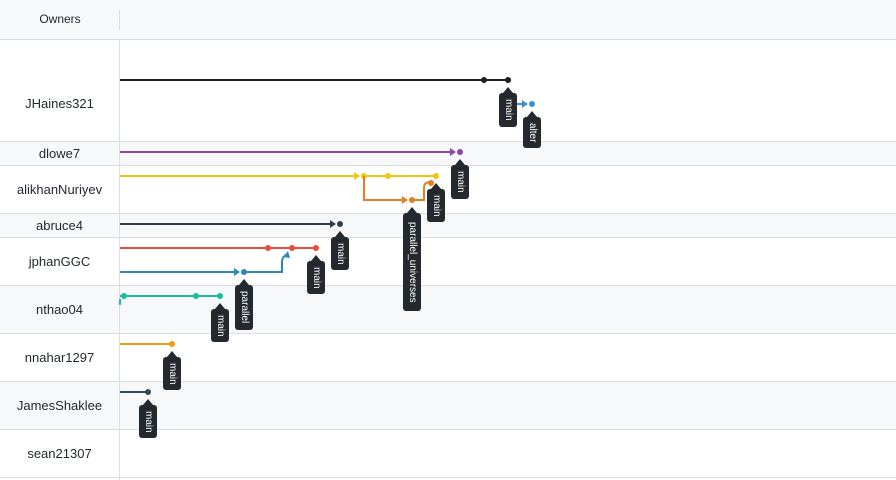  What do you see at coordinates (59, 189) in the screenshot?
I see `owner-name: alikhanNuriyev` at bounding box center [59, 189].